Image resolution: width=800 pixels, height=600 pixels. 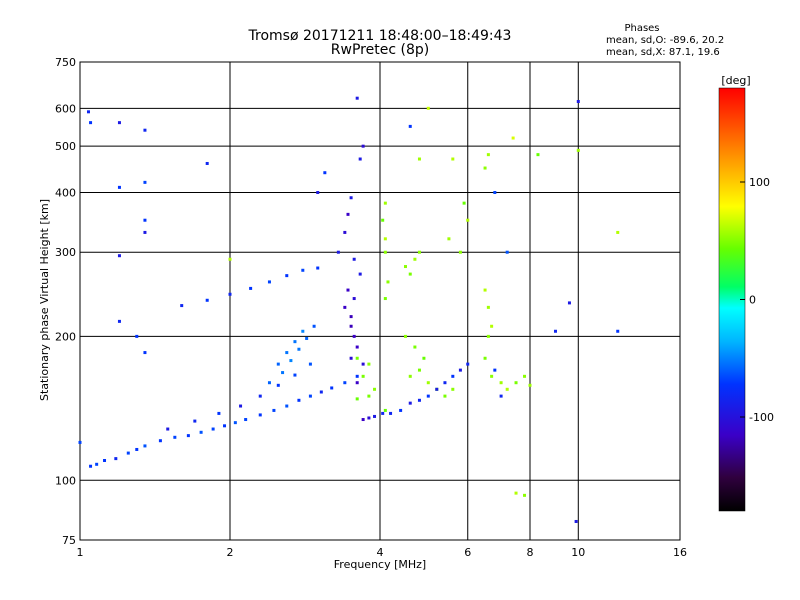 I want to click on colorbar-tick-label: 0, so click(x=752, y=300).